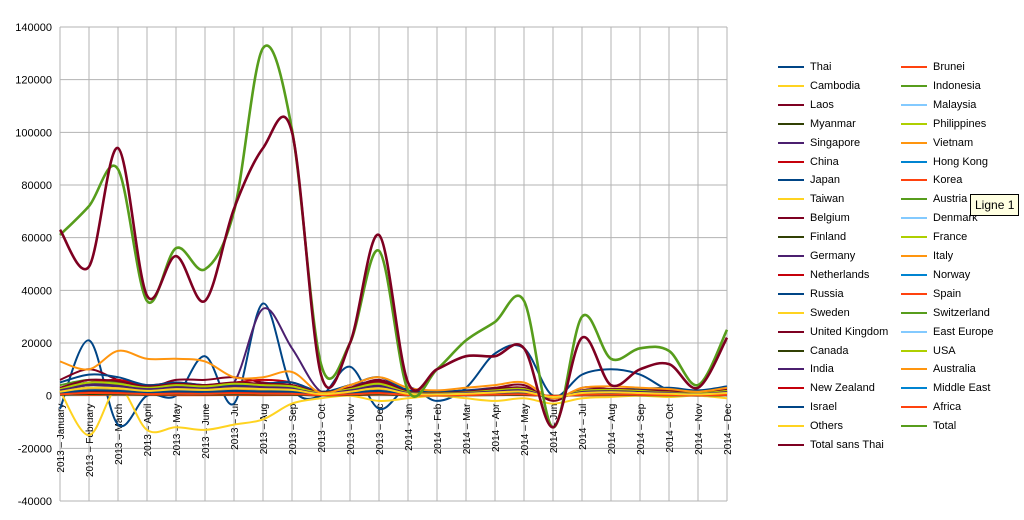  I want to click on legend-label: Italy, so click(943, 256).